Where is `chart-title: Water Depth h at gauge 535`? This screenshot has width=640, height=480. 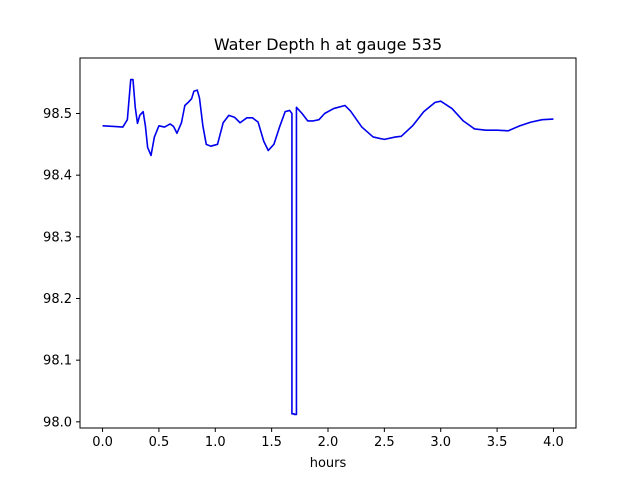 chart-title: Water Depth h at gauge 535 is located at coordinates (328, 44).